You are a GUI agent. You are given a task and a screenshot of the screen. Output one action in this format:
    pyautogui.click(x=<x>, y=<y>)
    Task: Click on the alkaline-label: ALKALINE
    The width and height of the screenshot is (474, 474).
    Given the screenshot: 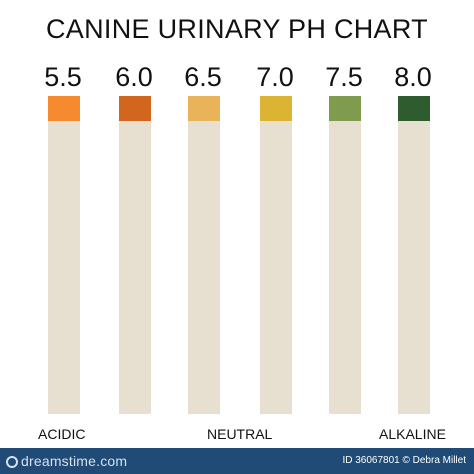 What is the action you would take?
    pyautogui.click(x=412, y=434)
    